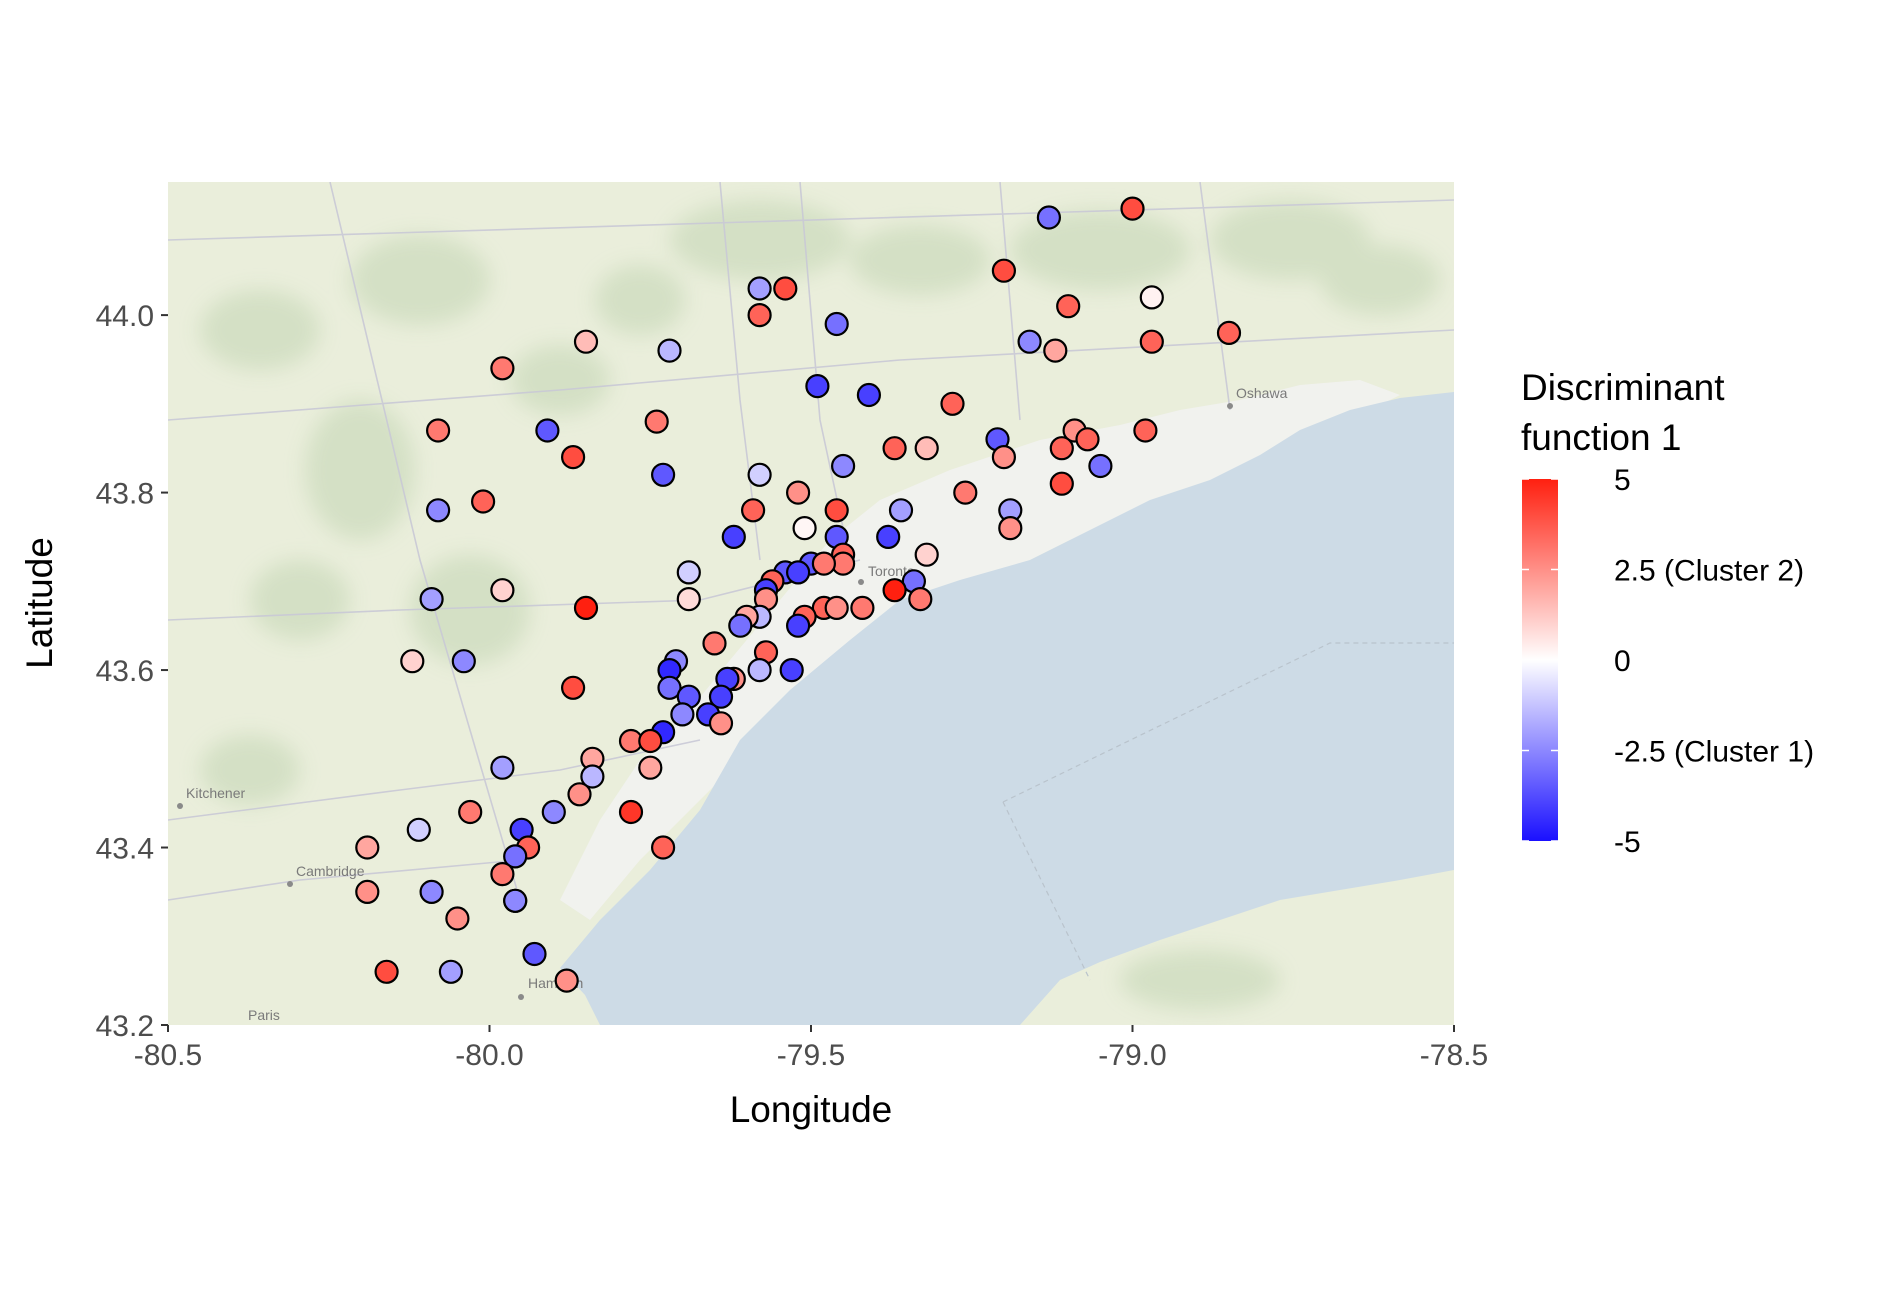  Describe the element at coordinates (125, 849) in the screenshot. I see `y-tick-label: 43.4` at that location.